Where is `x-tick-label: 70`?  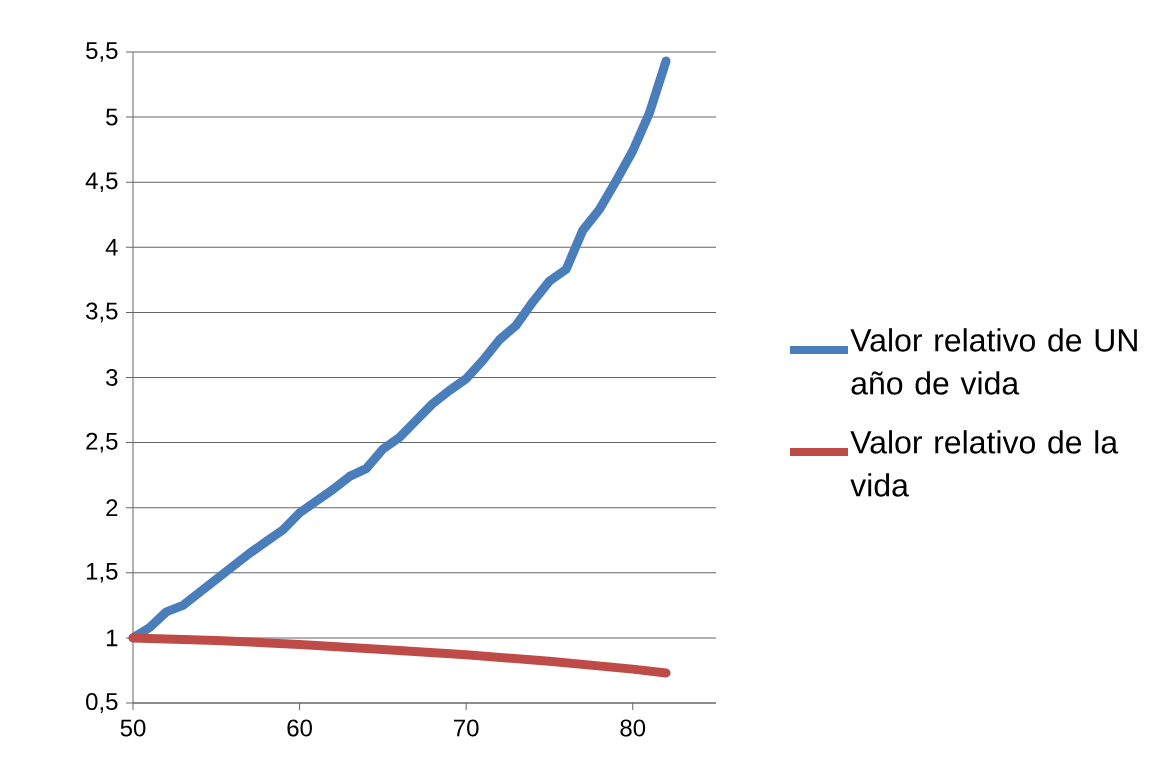
x-tick-label: 70 is located at coordinates (466, 728).